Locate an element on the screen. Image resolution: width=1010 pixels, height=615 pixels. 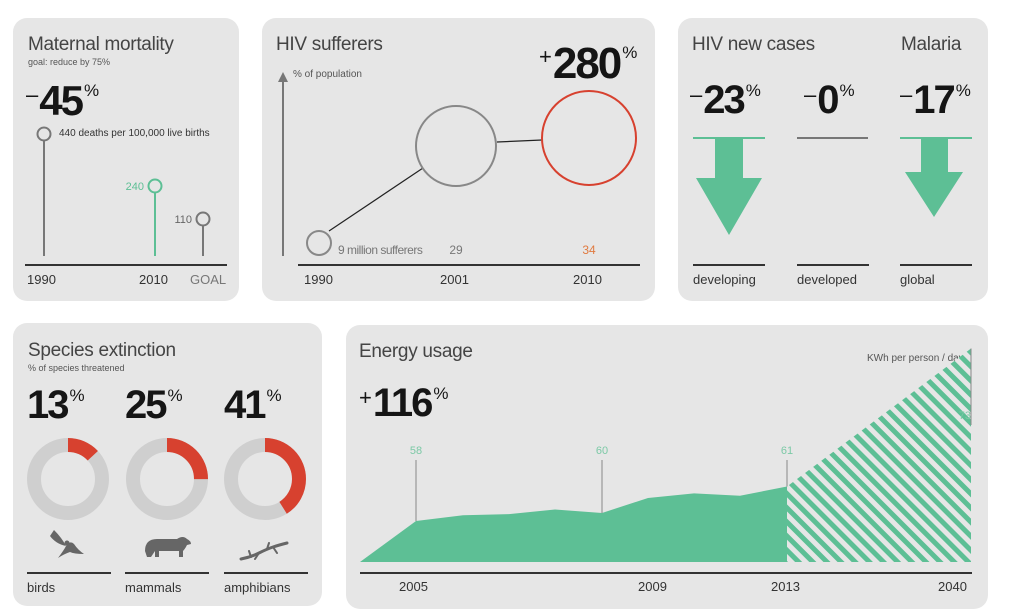
birds-label: birds is located at coordinates (41, 587).